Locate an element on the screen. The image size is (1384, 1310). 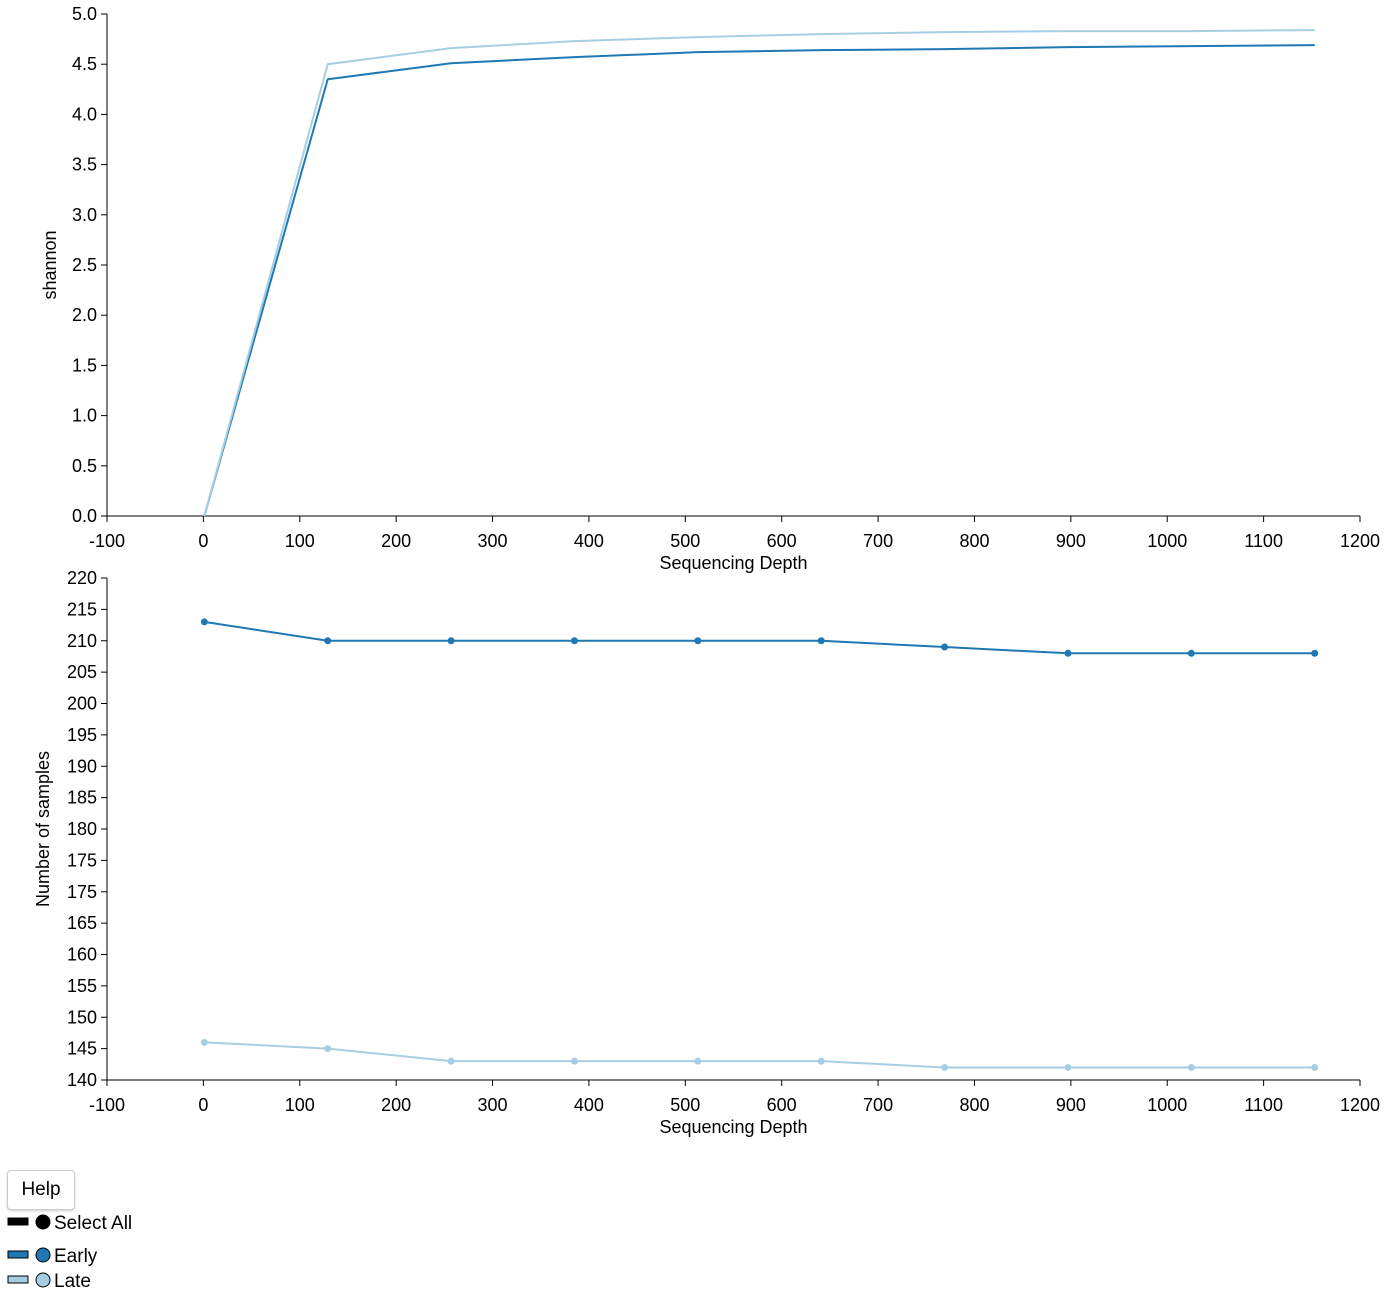
y-tick-label: 4.5 is located at coordinates (84, 64).